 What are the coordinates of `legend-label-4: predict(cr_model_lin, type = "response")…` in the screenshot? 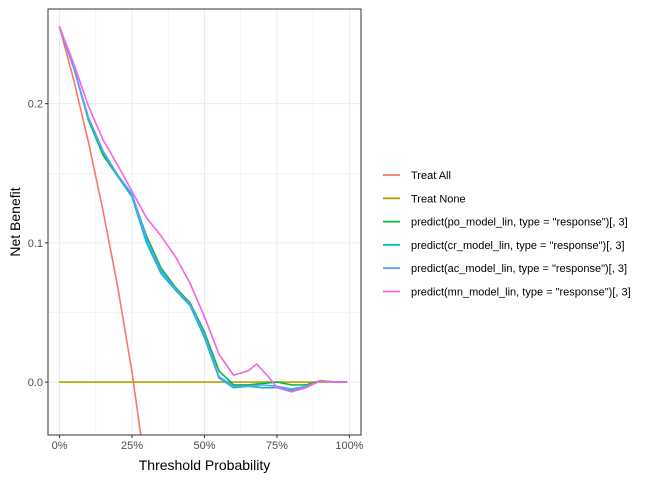 It's located at (518, 246).